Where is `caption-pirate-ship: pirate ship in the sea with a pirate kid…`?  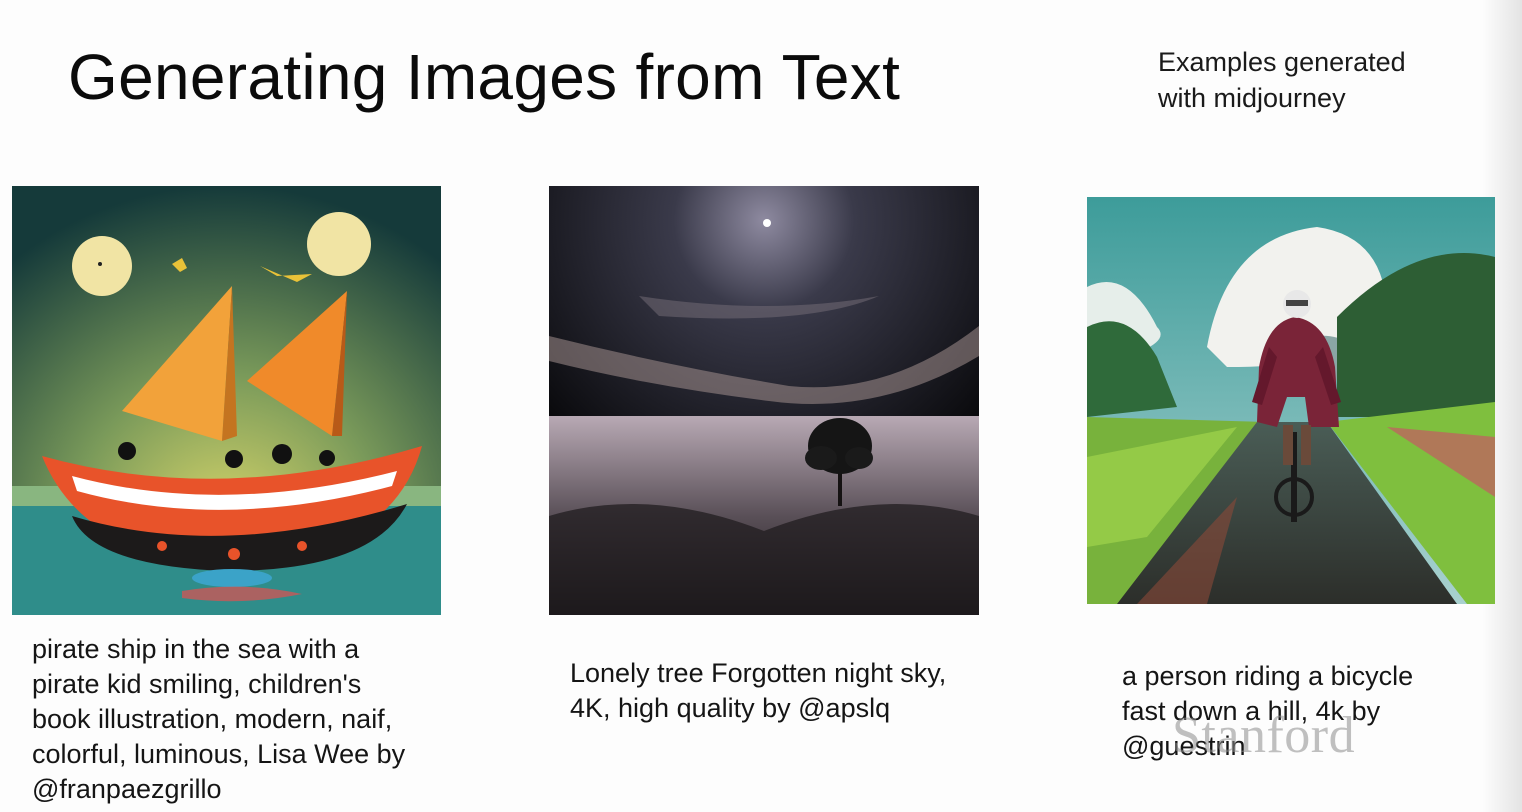 caption-pirate-ship: pirate ship in the sea with a pirate kid… is located at coordinates (219, 719).